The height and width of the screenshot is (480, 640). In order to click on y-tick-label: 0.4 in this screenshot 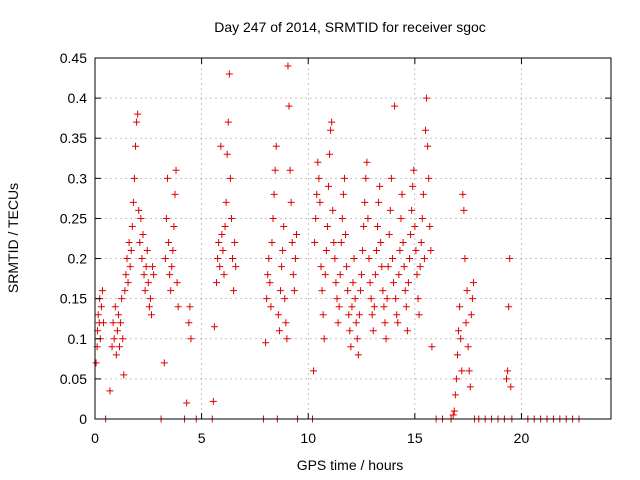, I will do `click(78, 98)`.